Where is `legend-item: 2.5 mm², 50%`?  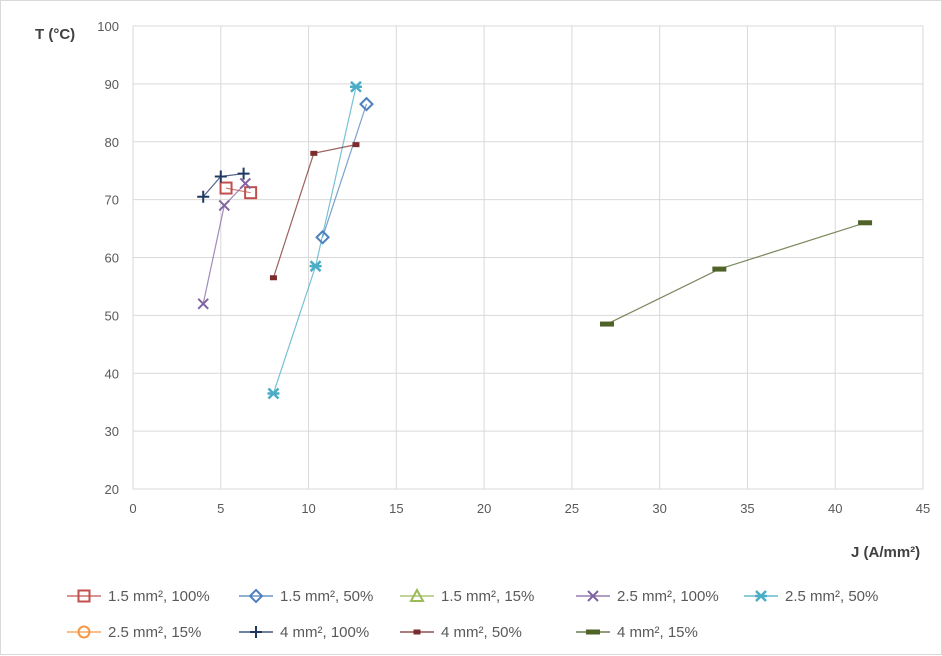
legend-item: 2.5 mm², 50% is located at coordinates (811, 596).